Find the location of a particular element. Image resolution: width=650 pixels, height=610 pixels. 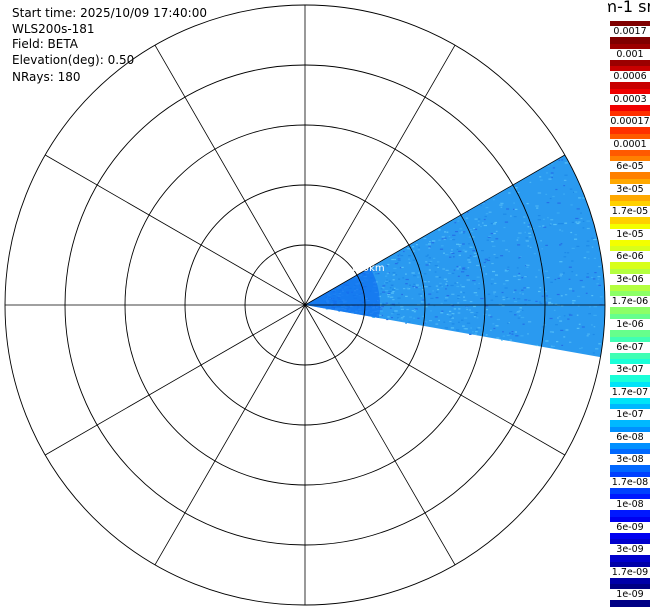

colorbar-tick-label: 3e-08 is located at coordinates (630, 460).